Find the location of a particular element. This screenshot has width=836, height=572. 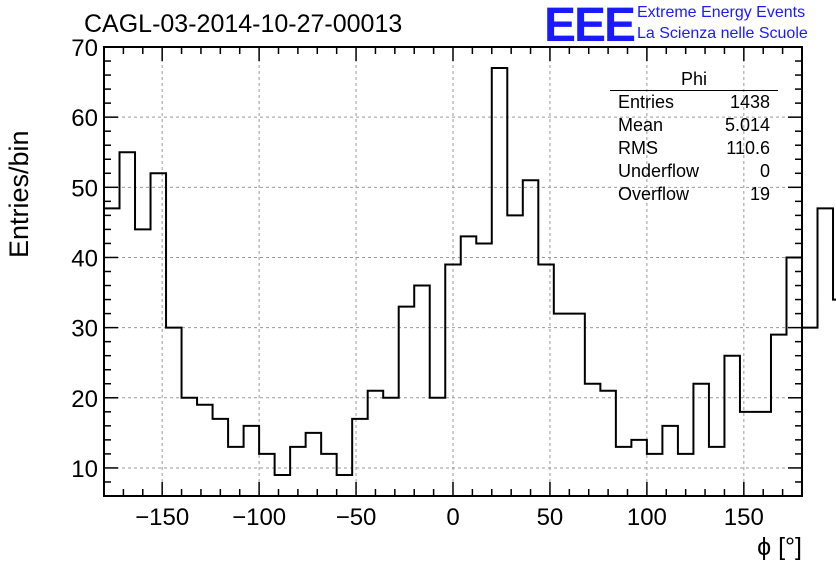

y-tick-label: 30 is located at coordinates (84, 329).